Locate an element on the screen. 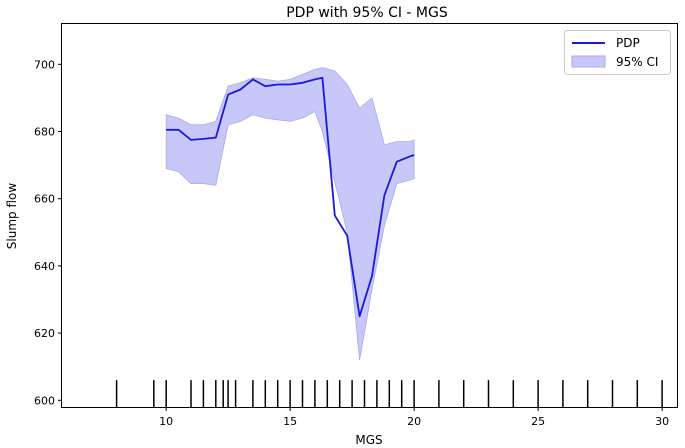  x-axis-label: MGS is located at coordinates (368, 440).